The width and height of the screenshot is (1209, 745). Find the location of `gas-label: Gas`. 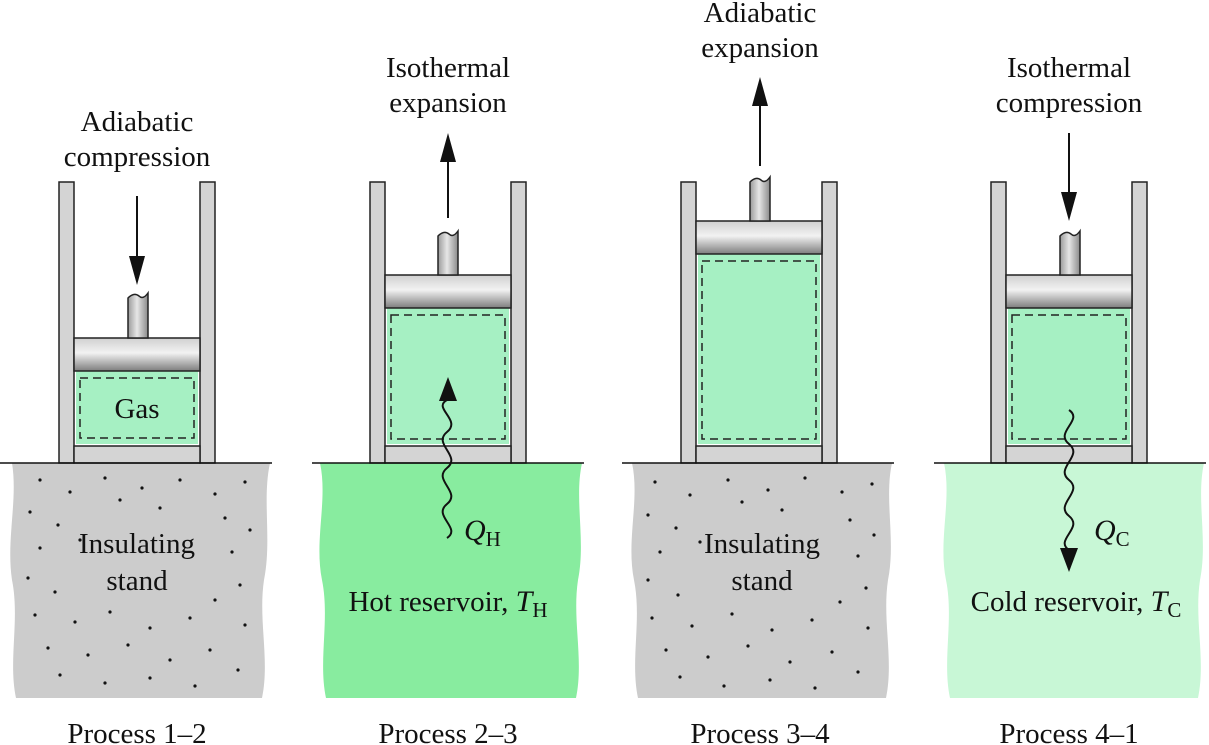

gas-label: Gas is located at coordinates (136, 409).